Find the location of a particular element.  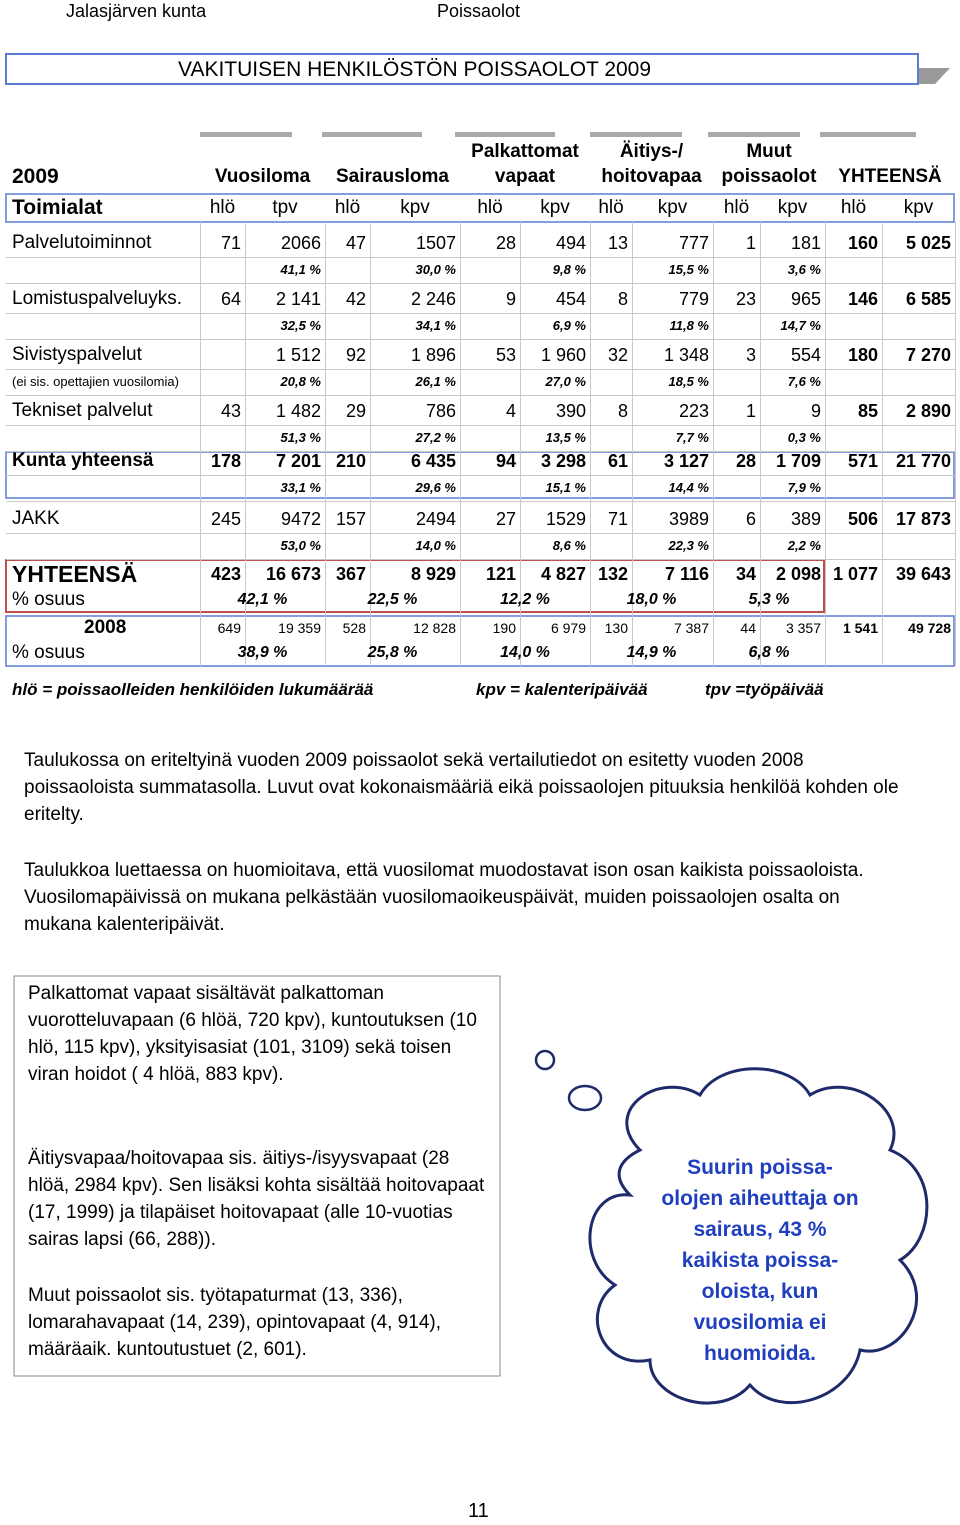

cell: 3989 is located at coordinates (688, 519).